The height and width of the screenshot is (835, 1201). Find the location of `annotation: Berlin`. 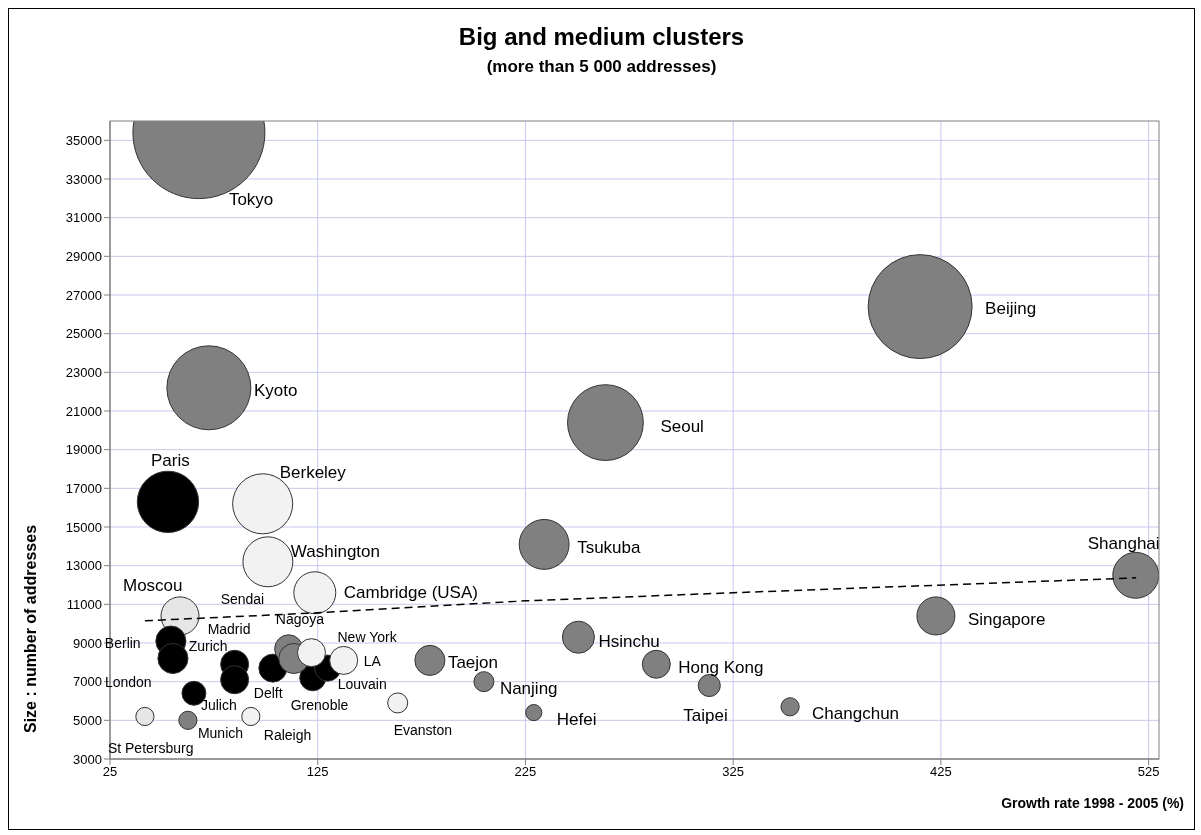

annotation: Berlin is located at coordinates (122, 642).